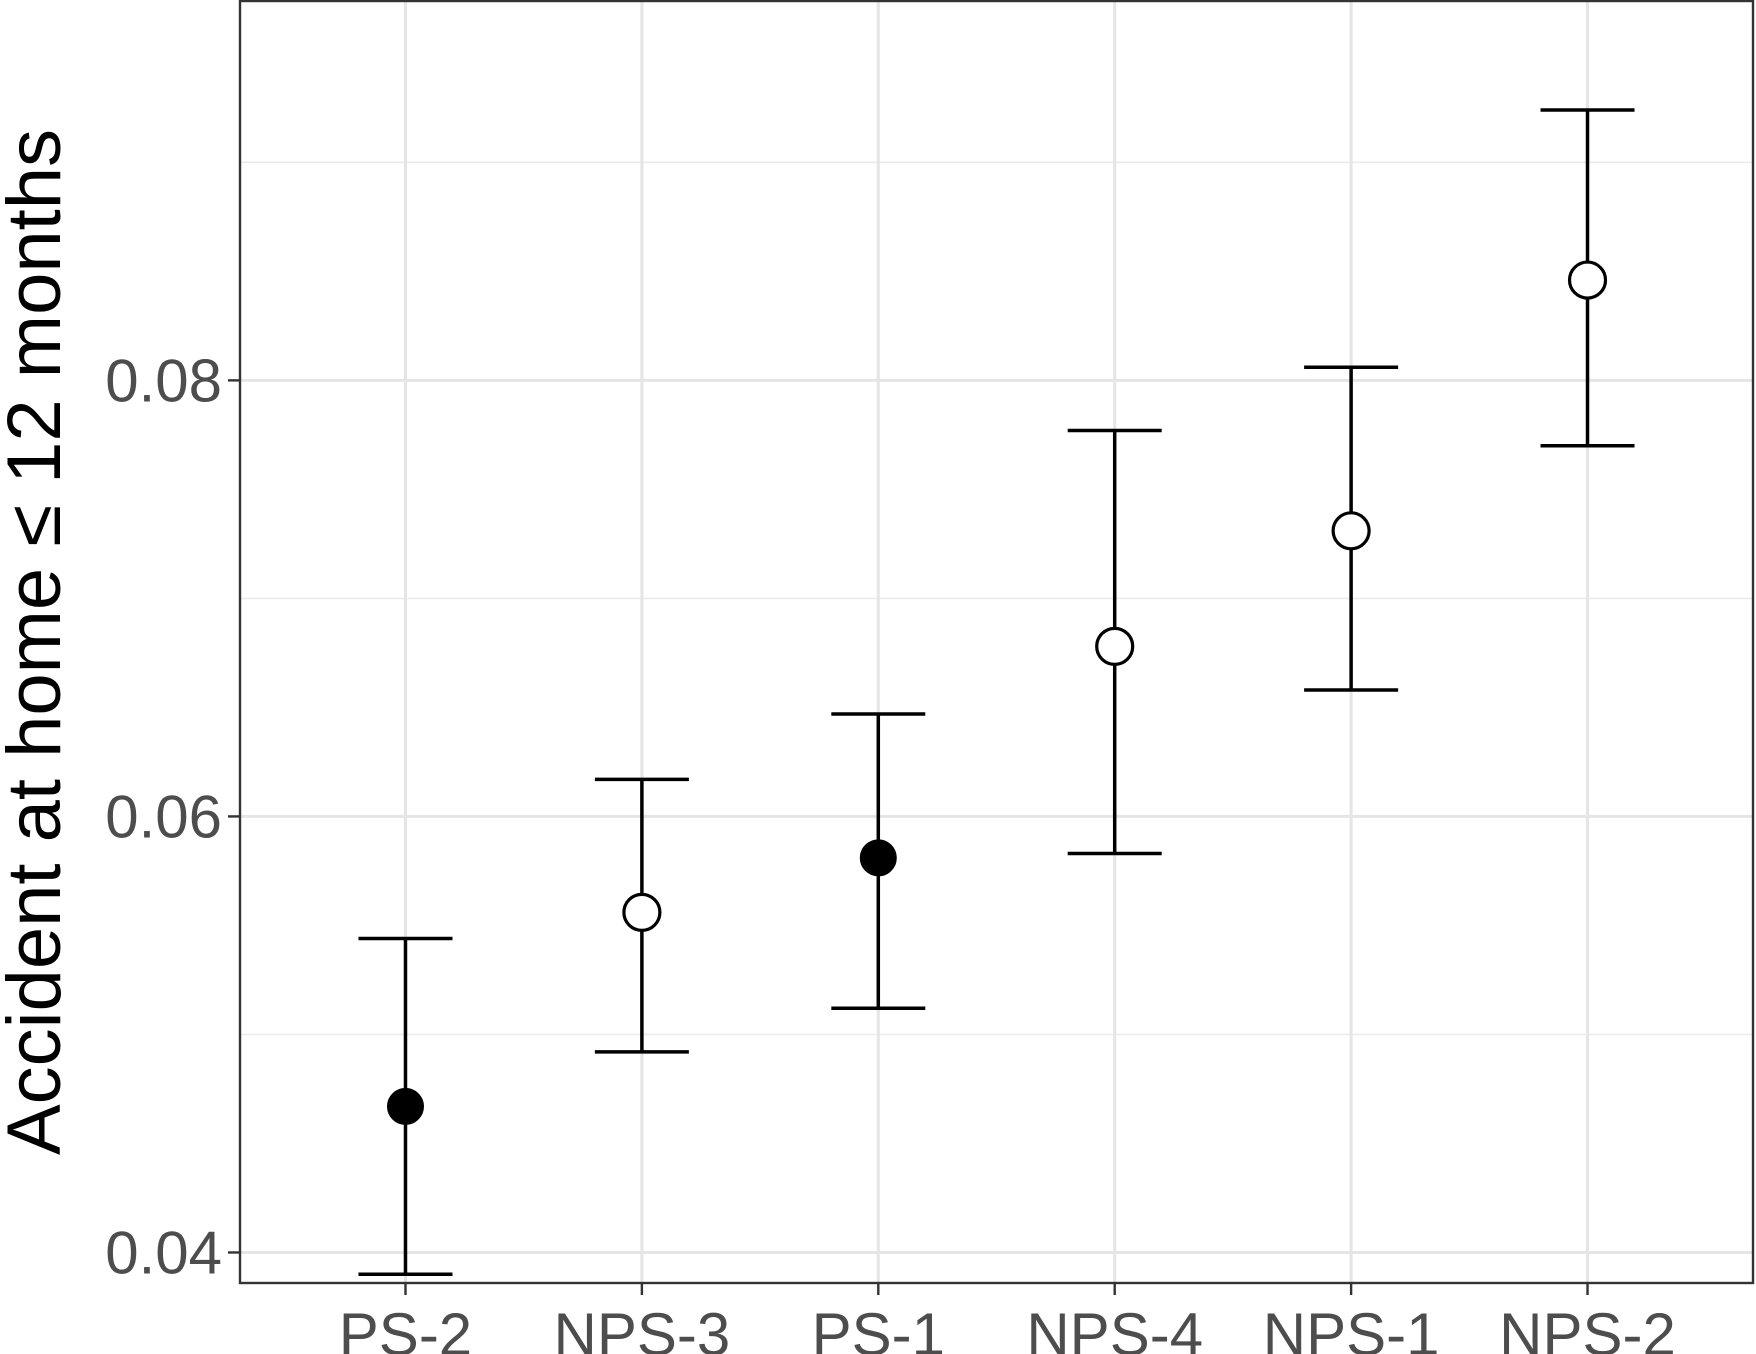 This screenshot has width=1756, height=1354. I want to click on x-tick-label: PS-2, so click(405, 1327).